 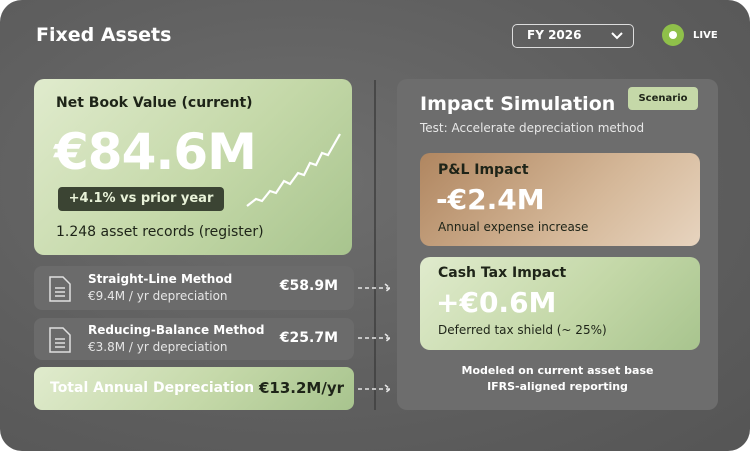 What do you see at coordinates (176, 330) in the screenshot?
I see `method-name: Reducing-Balance Method` at bounding box center [176, 330].